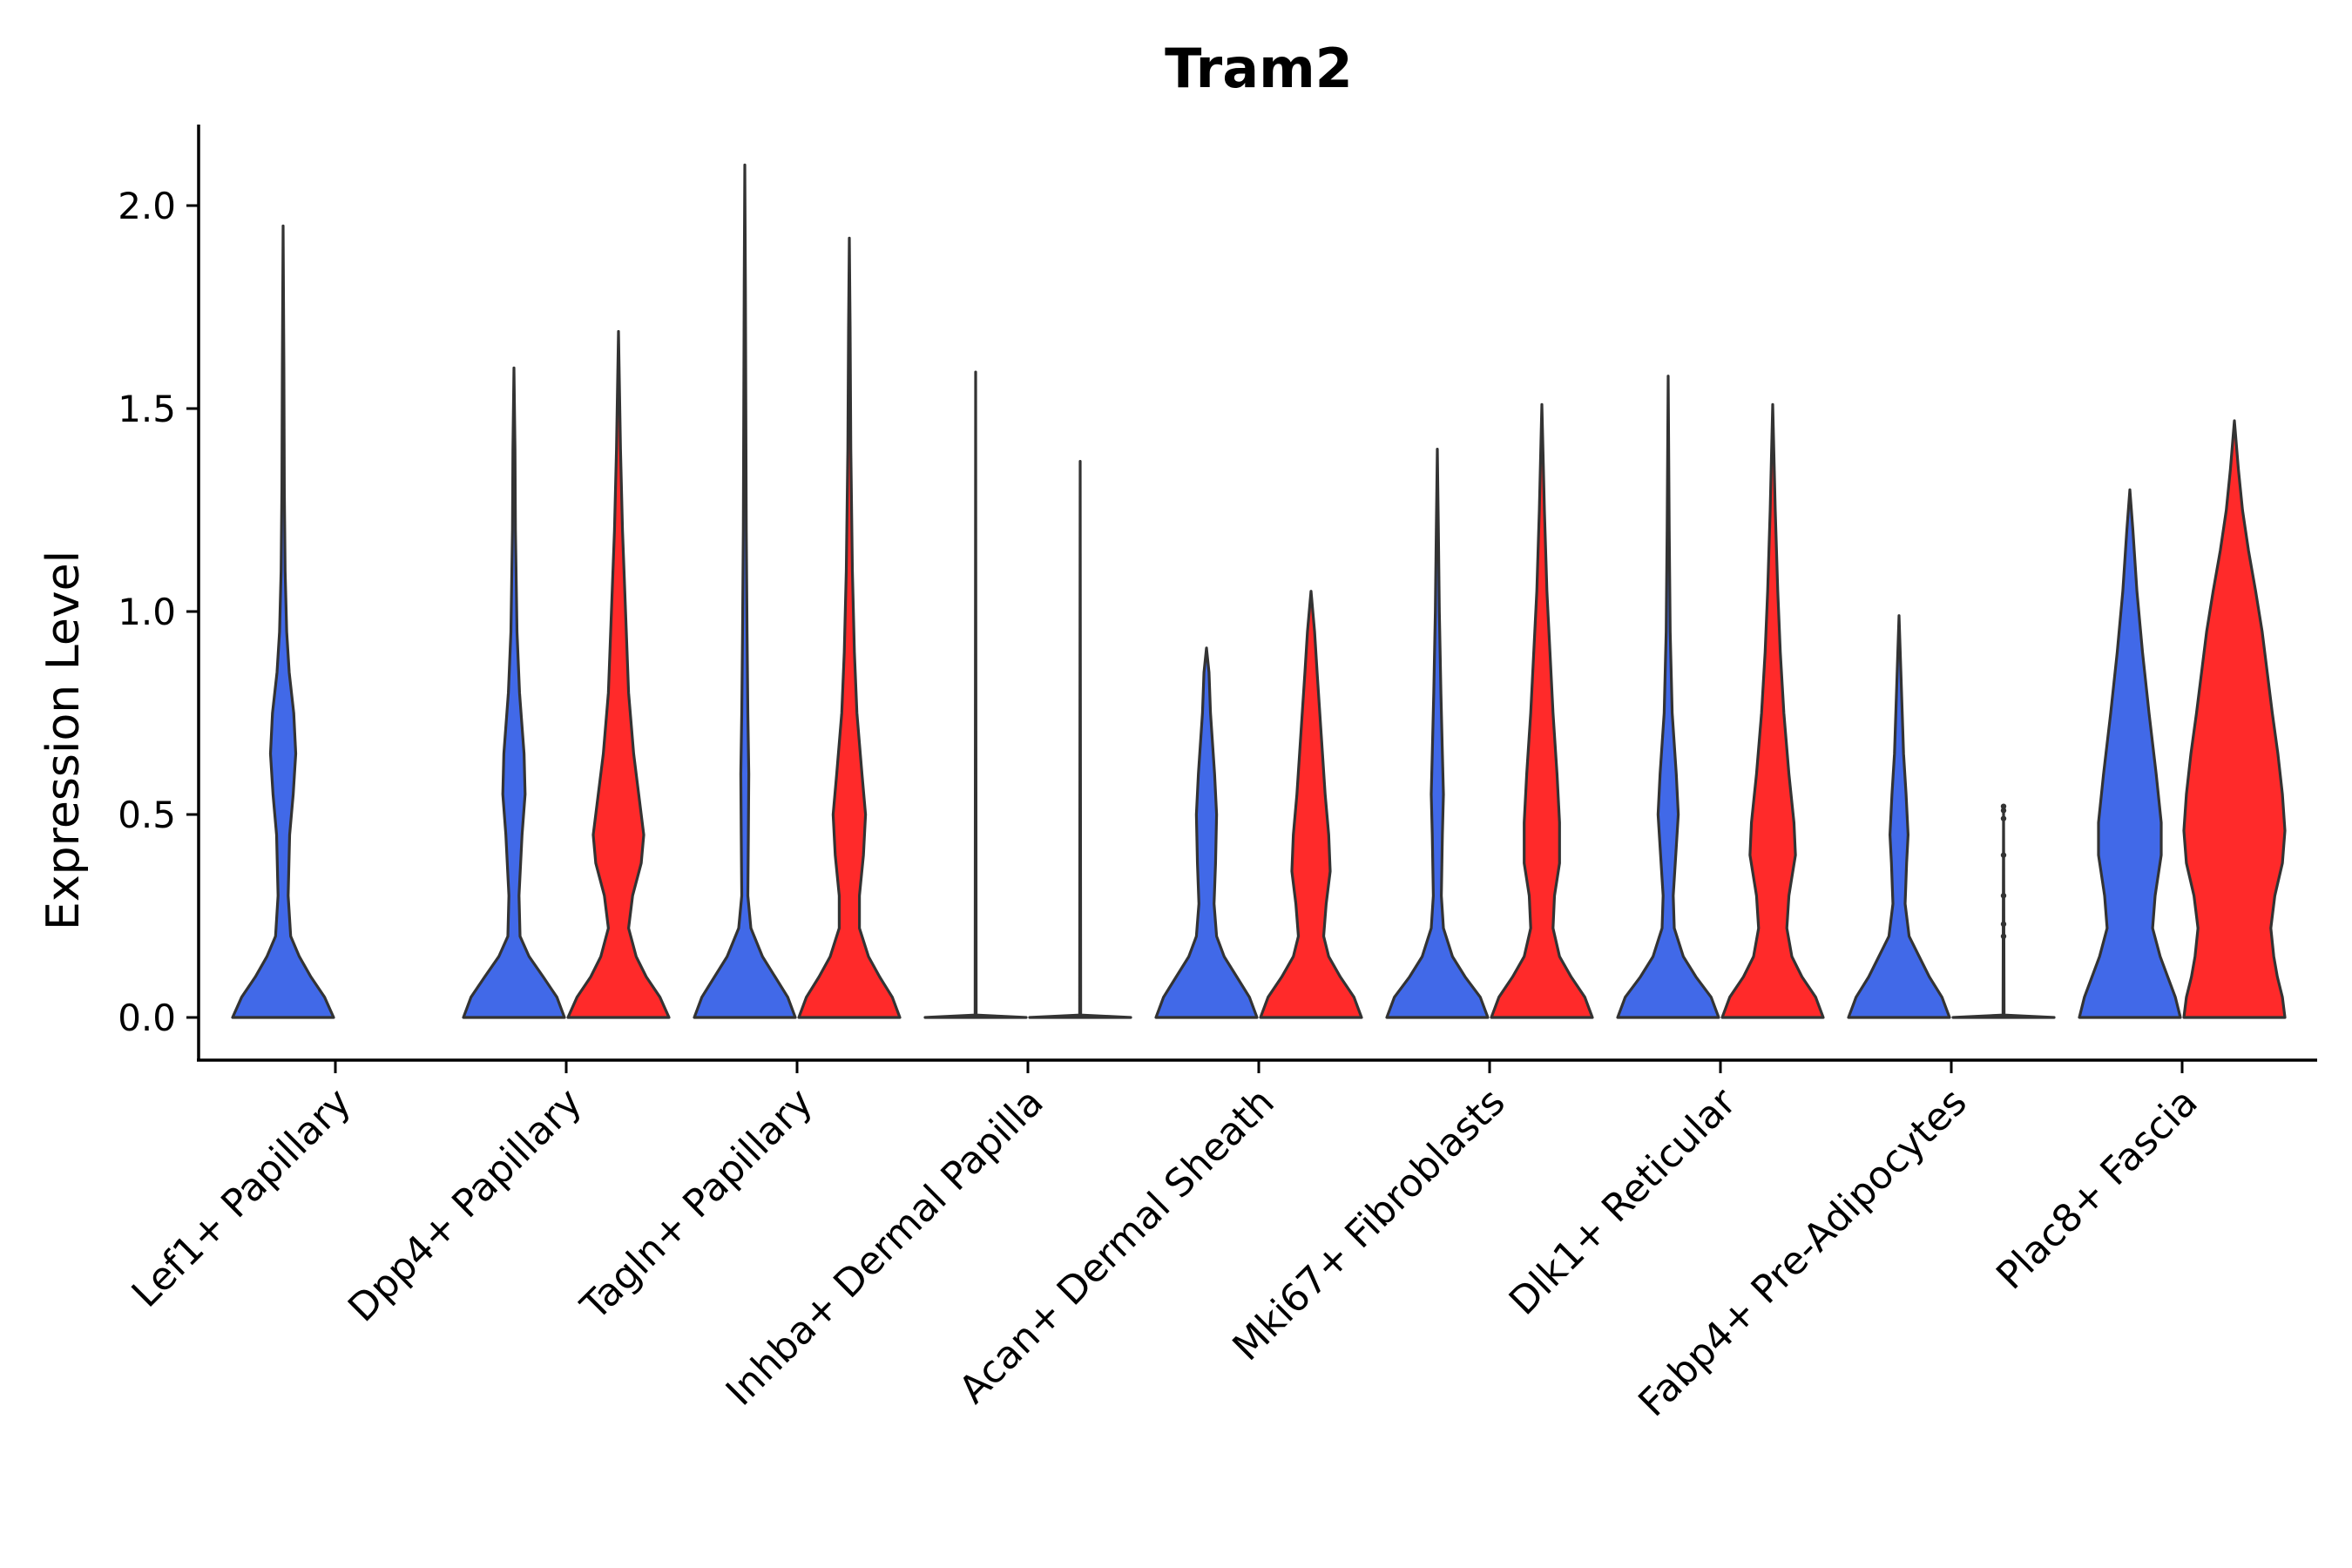 Image resolution: width=2352 pixels, height=1568 pixels. Describe the element at coordinates (147, 815) in the screenshot. I see `y-tick-label: 0.5` at that location.